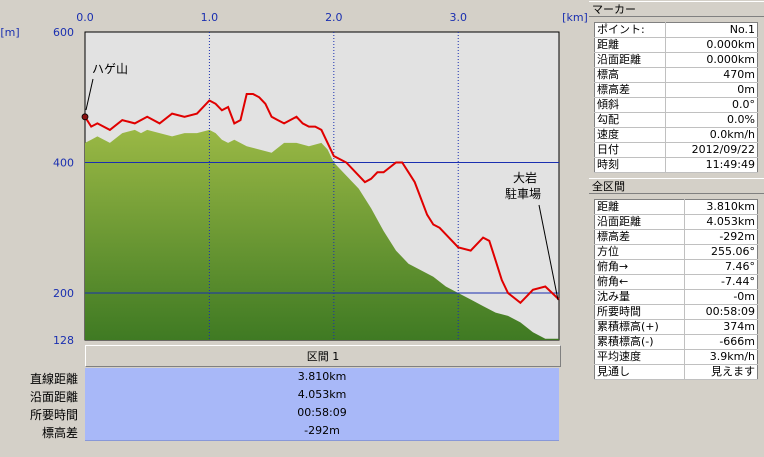 Image resolution: width=764 pixels, height=457 pixels. Describe the element at coordinates (676, 186) in the screenshot. I see `section-panel-title: 全区間` at that location.